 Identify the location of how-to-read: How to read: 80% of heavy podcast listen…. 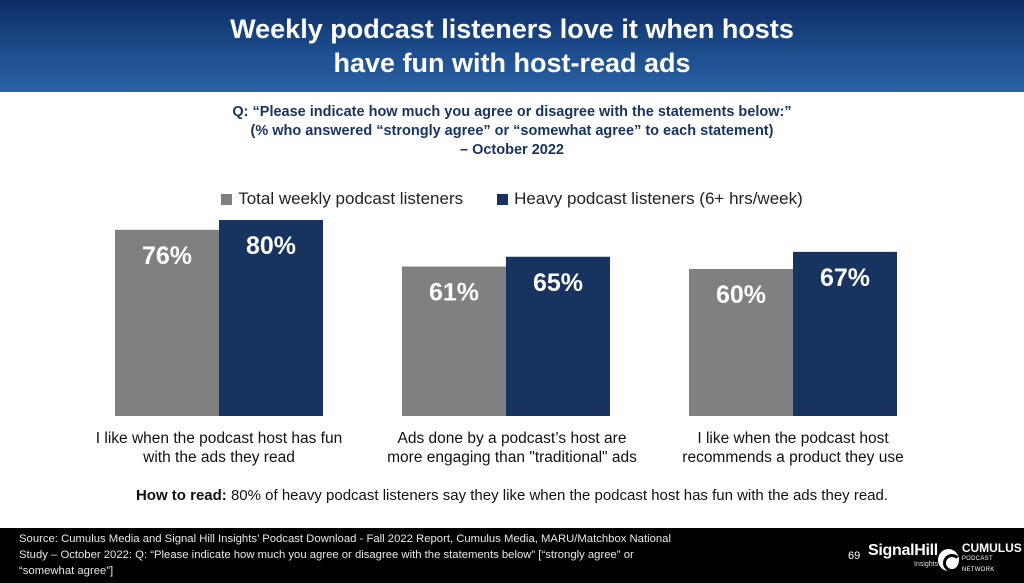
(512, 495).